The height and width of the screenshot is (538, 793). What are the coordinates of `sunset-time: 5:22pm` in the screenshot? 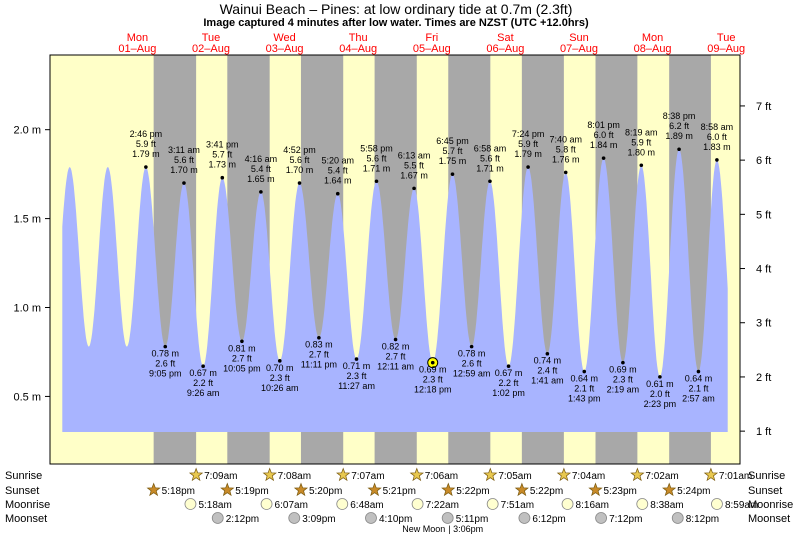 It's located at (546, 491).